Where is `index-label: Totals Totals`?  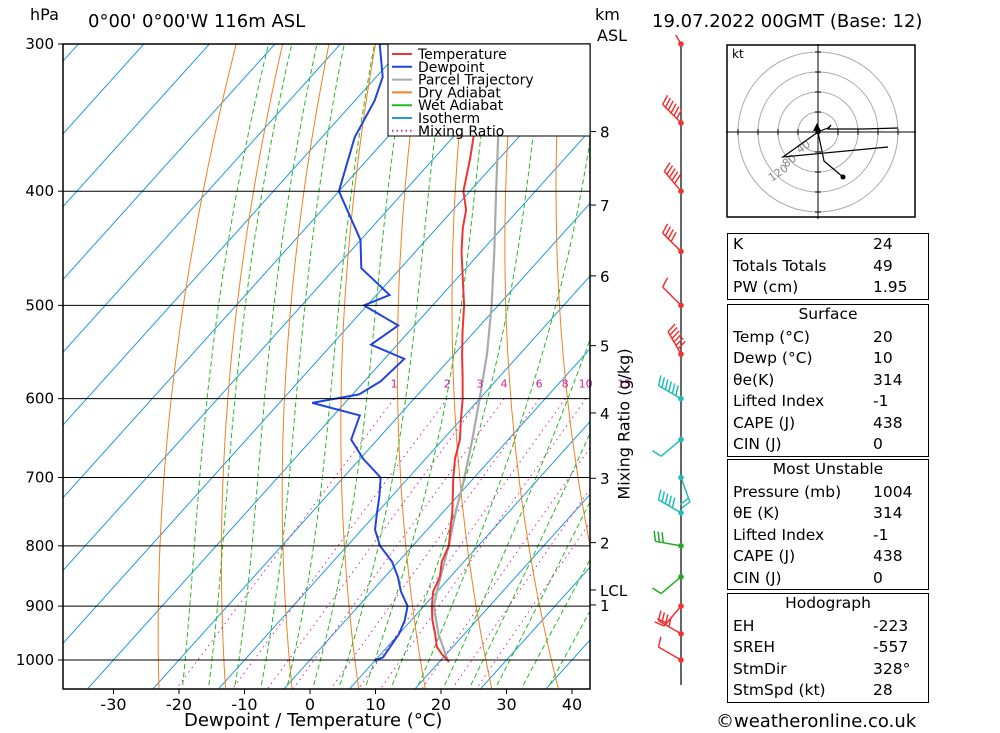 index-label: Totals Totals is located at coordinates (780, 265).